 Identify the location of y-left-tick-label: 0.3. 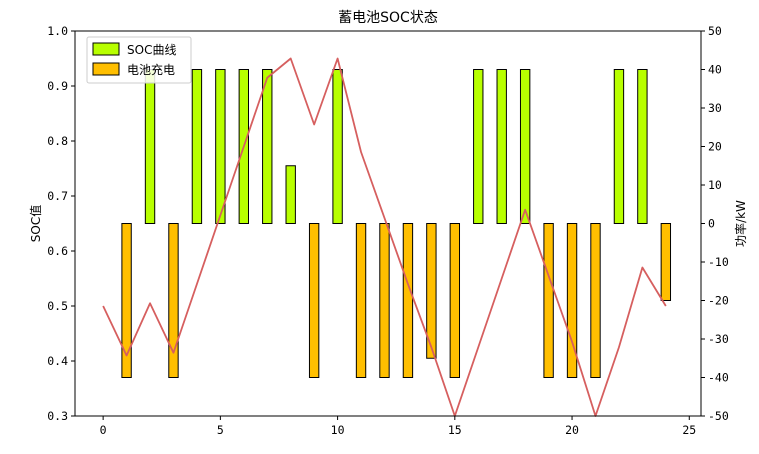
(57, 416).